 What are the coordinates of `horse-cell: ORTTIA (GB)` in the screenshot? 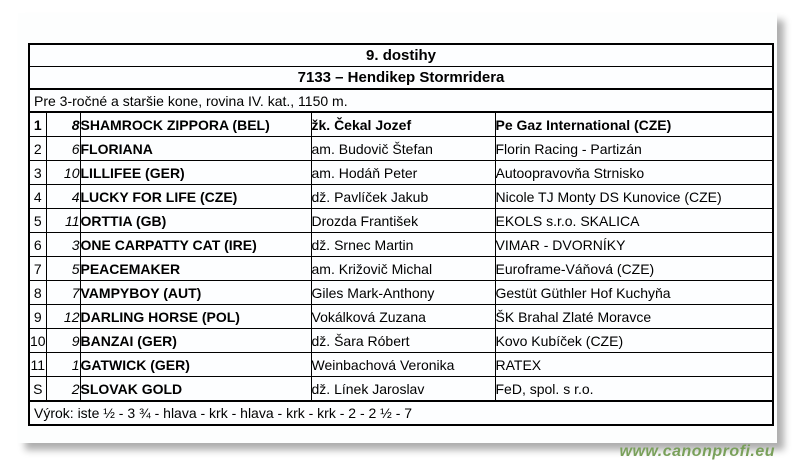 It's located at (195, 220).